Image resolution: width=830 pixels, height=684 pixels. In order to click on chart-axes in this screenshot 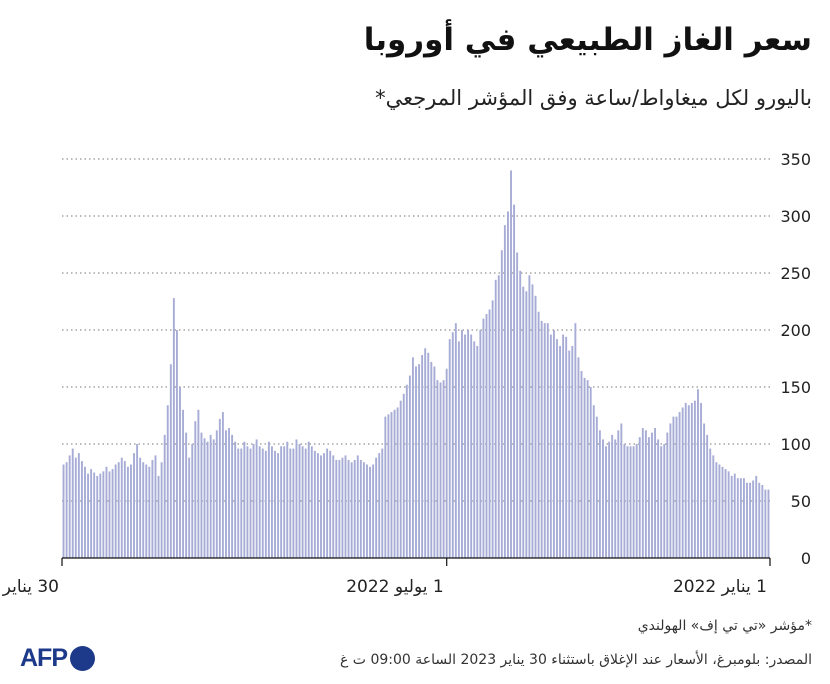, I will do `click(416, 561)`.